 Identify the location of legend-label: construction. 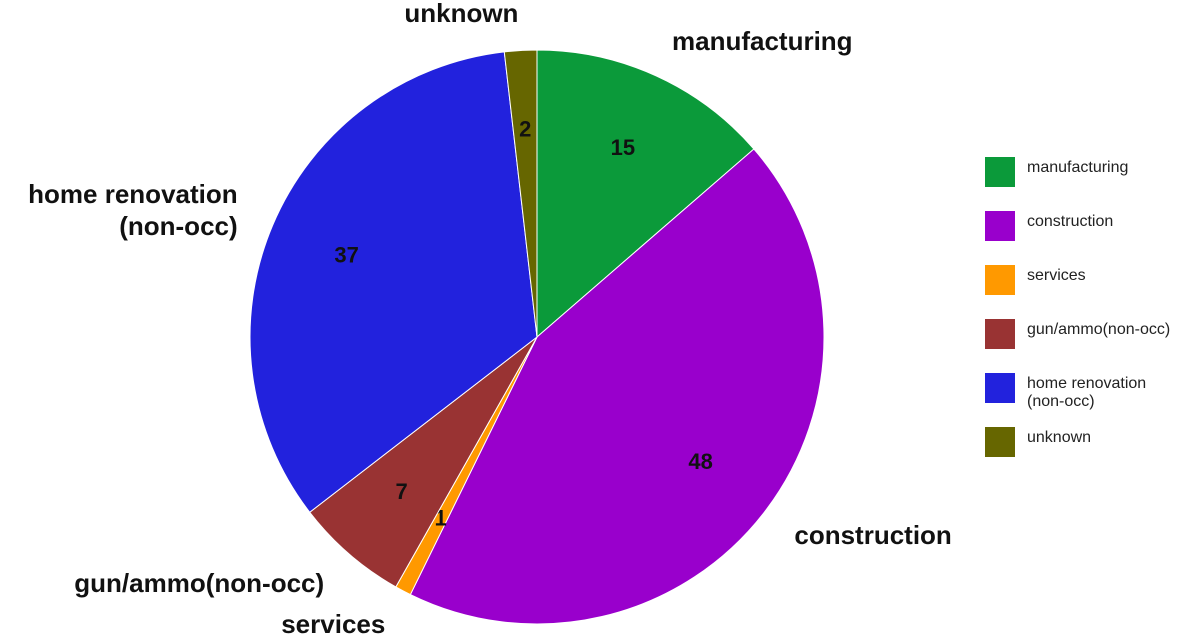
(1070, 221).